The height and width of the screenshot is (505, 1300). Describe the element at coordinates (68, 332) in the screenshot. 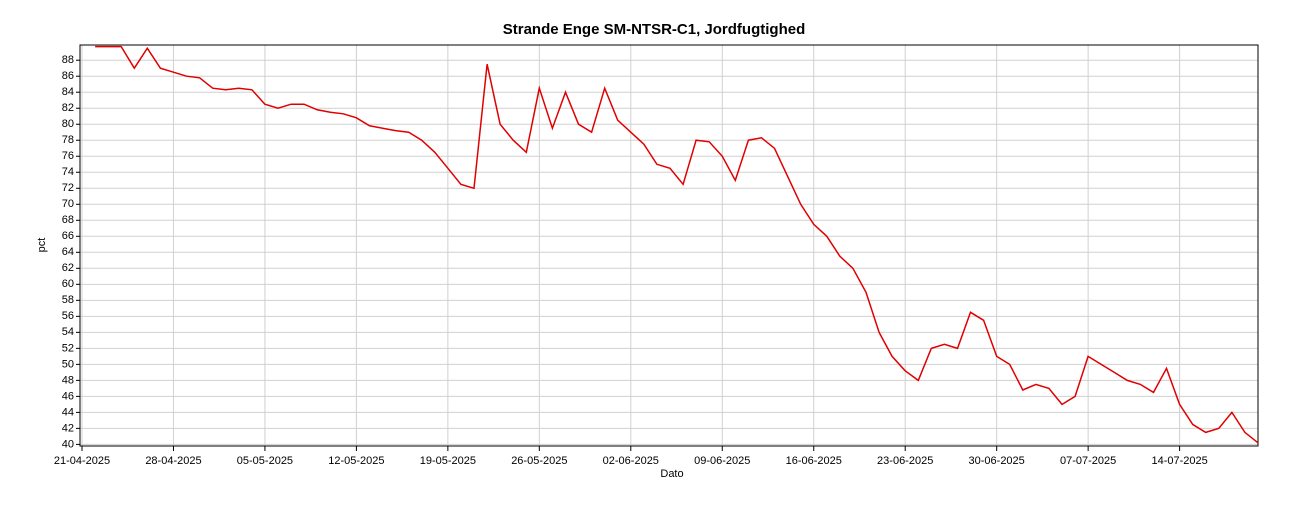

I see `y-tick-label: 54` at that location.